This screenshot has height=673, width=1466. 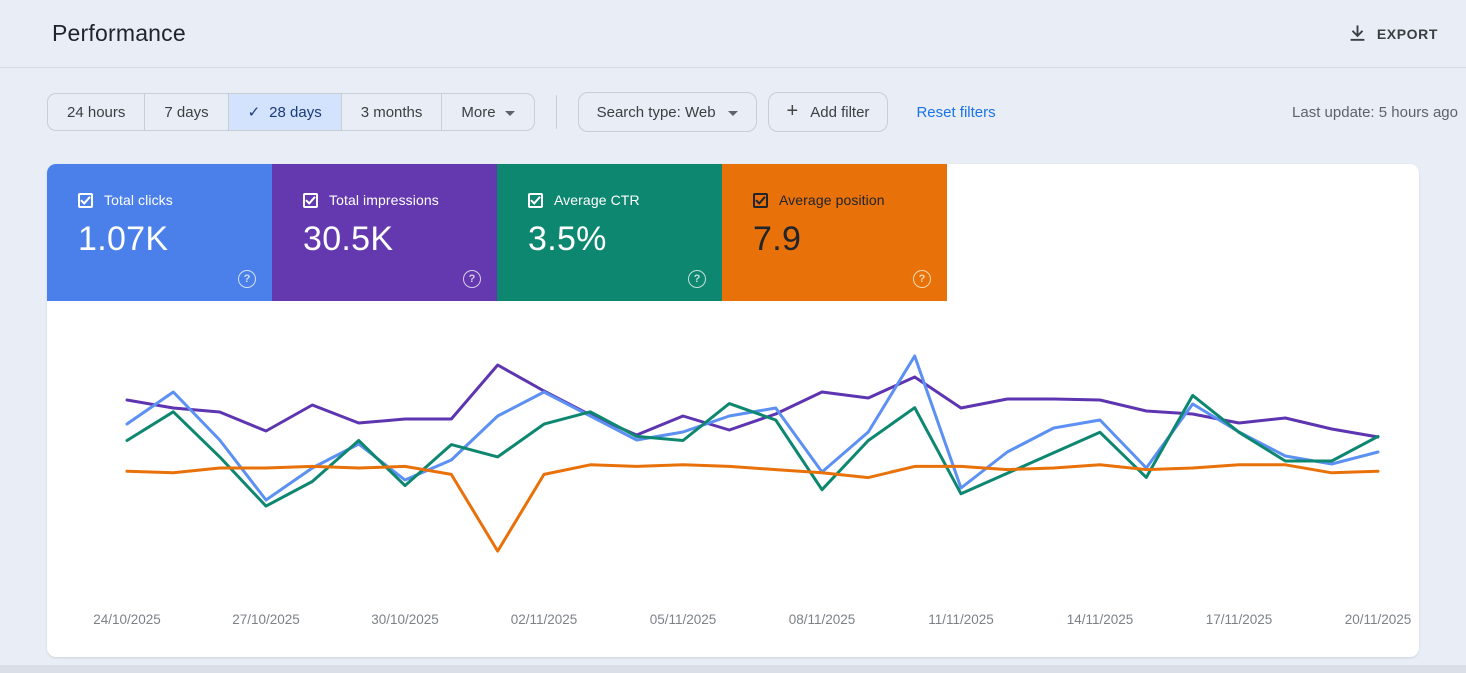 I want to click on download-icon, so click(x=1357, y=33).